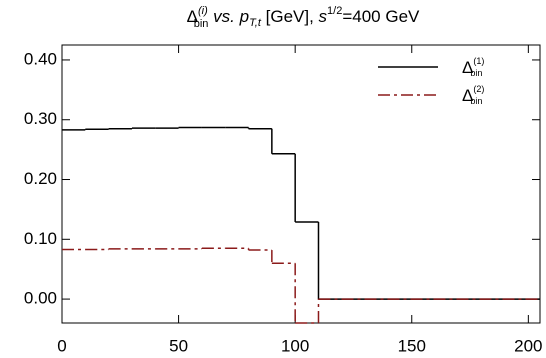 This screenshot has height=358, width=546. What do you see at coordinates (61, 345) in the screenshot?
I see `x-tick-label: 0` at bounding box center [61, 345].